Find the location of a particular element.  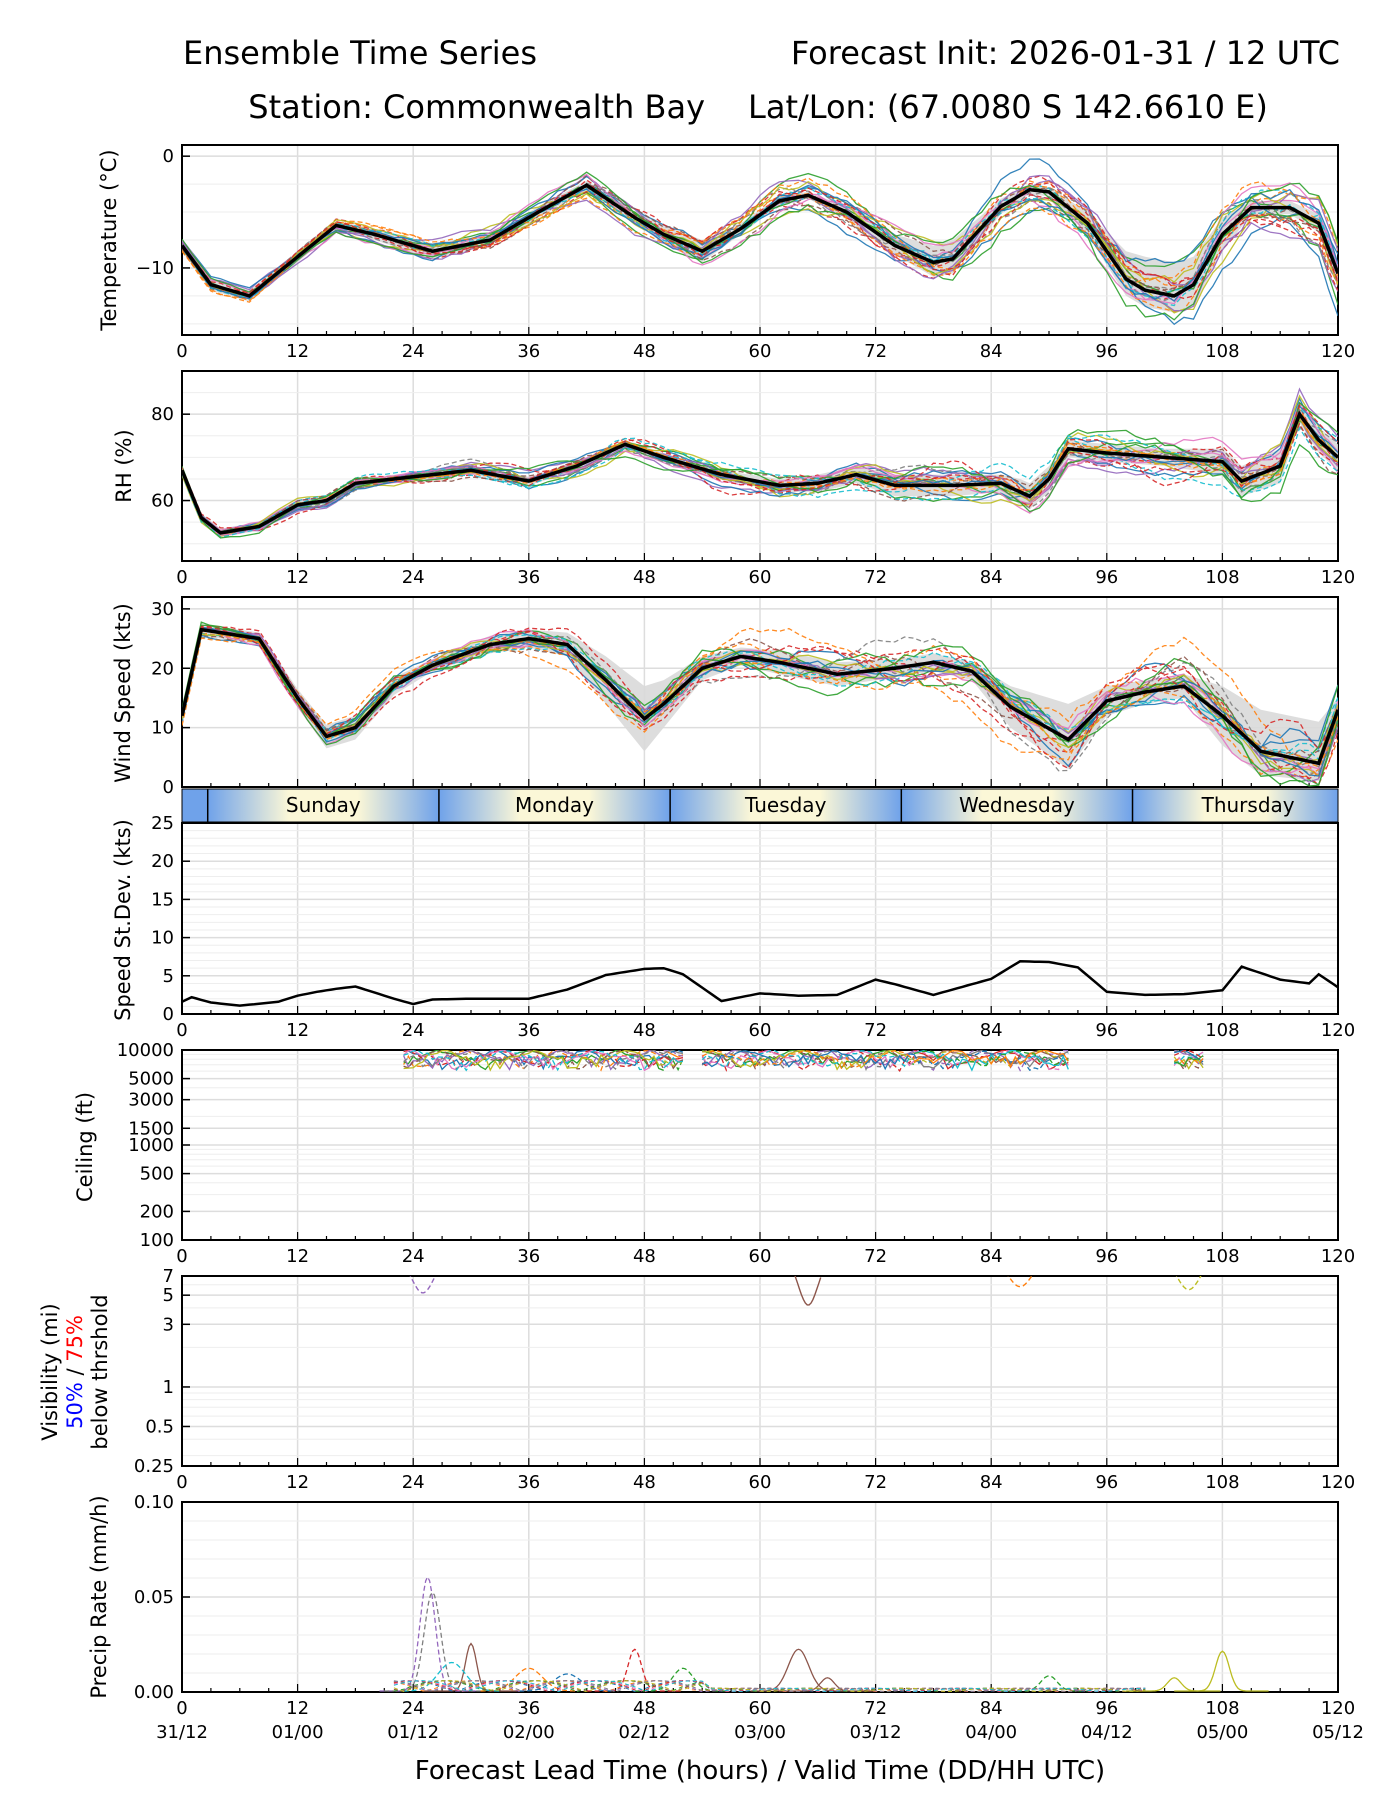

panel-visibility: 0.25 0.5 1 3 57 is located at coordinates (736, 1371).